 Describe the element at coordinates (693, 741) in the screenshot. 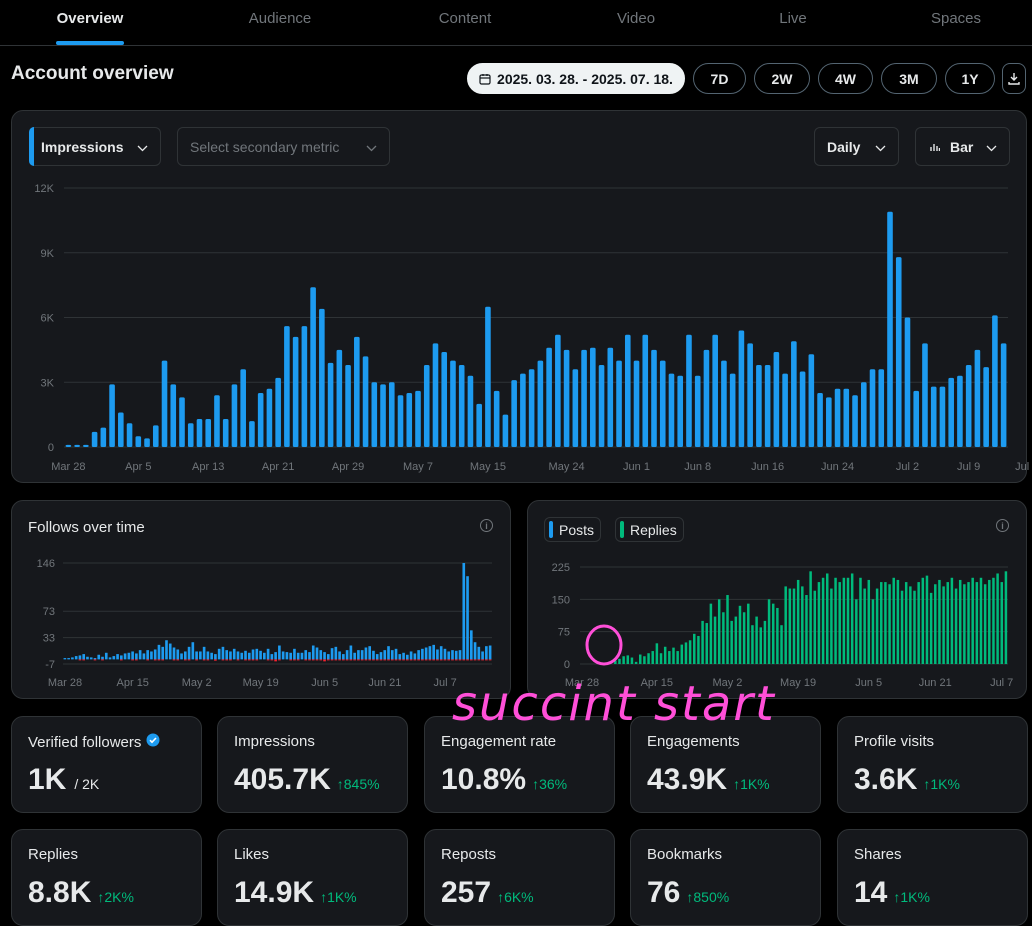

I see `stat-label-text: Engagements` at that location.